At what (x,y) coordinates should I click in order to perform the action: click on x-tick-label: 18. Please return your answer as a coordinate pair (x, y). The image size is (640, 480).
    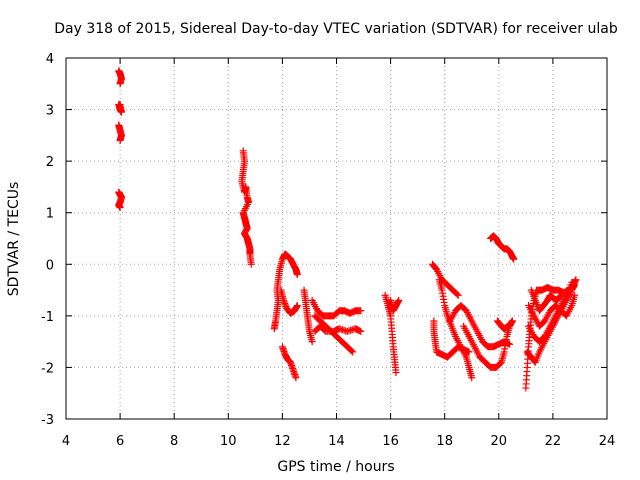
    Looking at the image, I should click on (444, 441).